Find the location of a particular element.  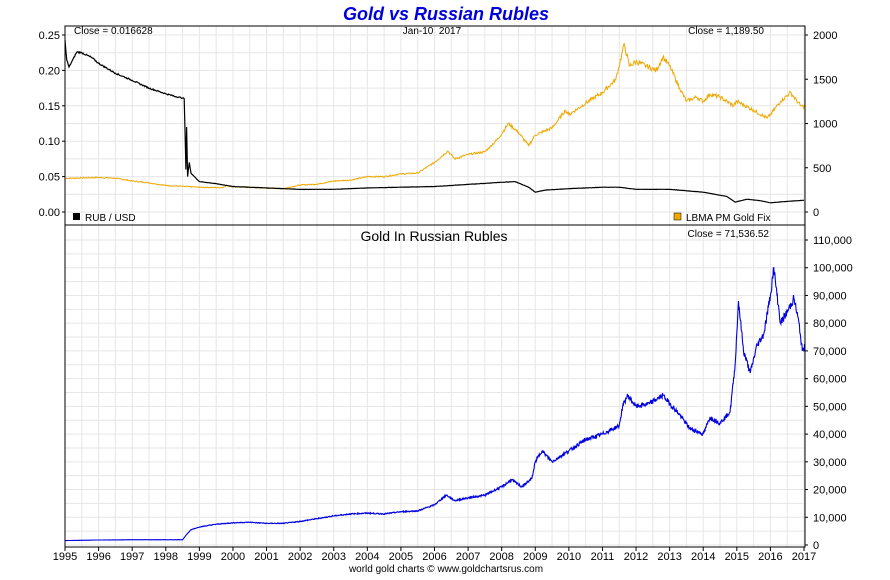

x-axis-tick-label: 2013 is located at coordinates (669, 557).